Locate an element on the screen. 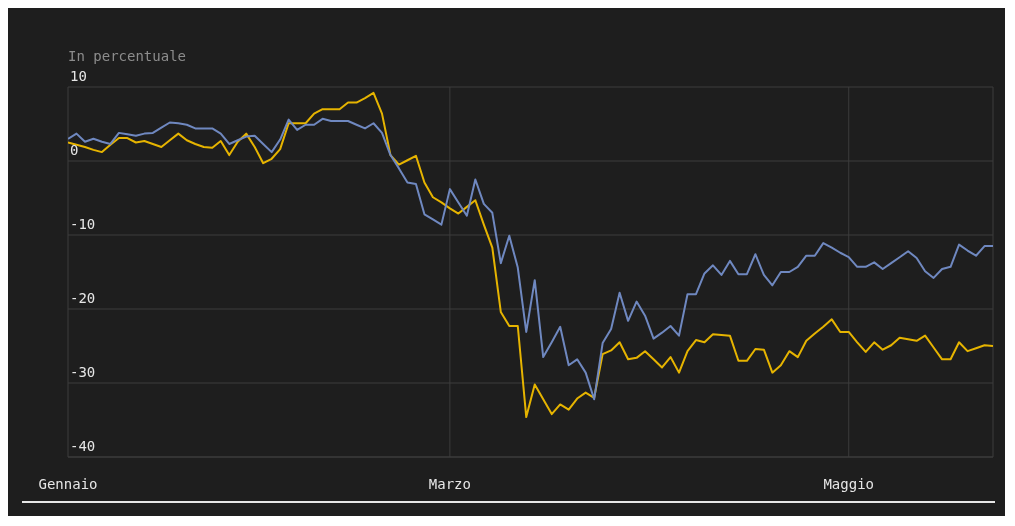 This screenshot has height=526, width=1015. y-tick-label: -20 is located at coordinates (83, 298).